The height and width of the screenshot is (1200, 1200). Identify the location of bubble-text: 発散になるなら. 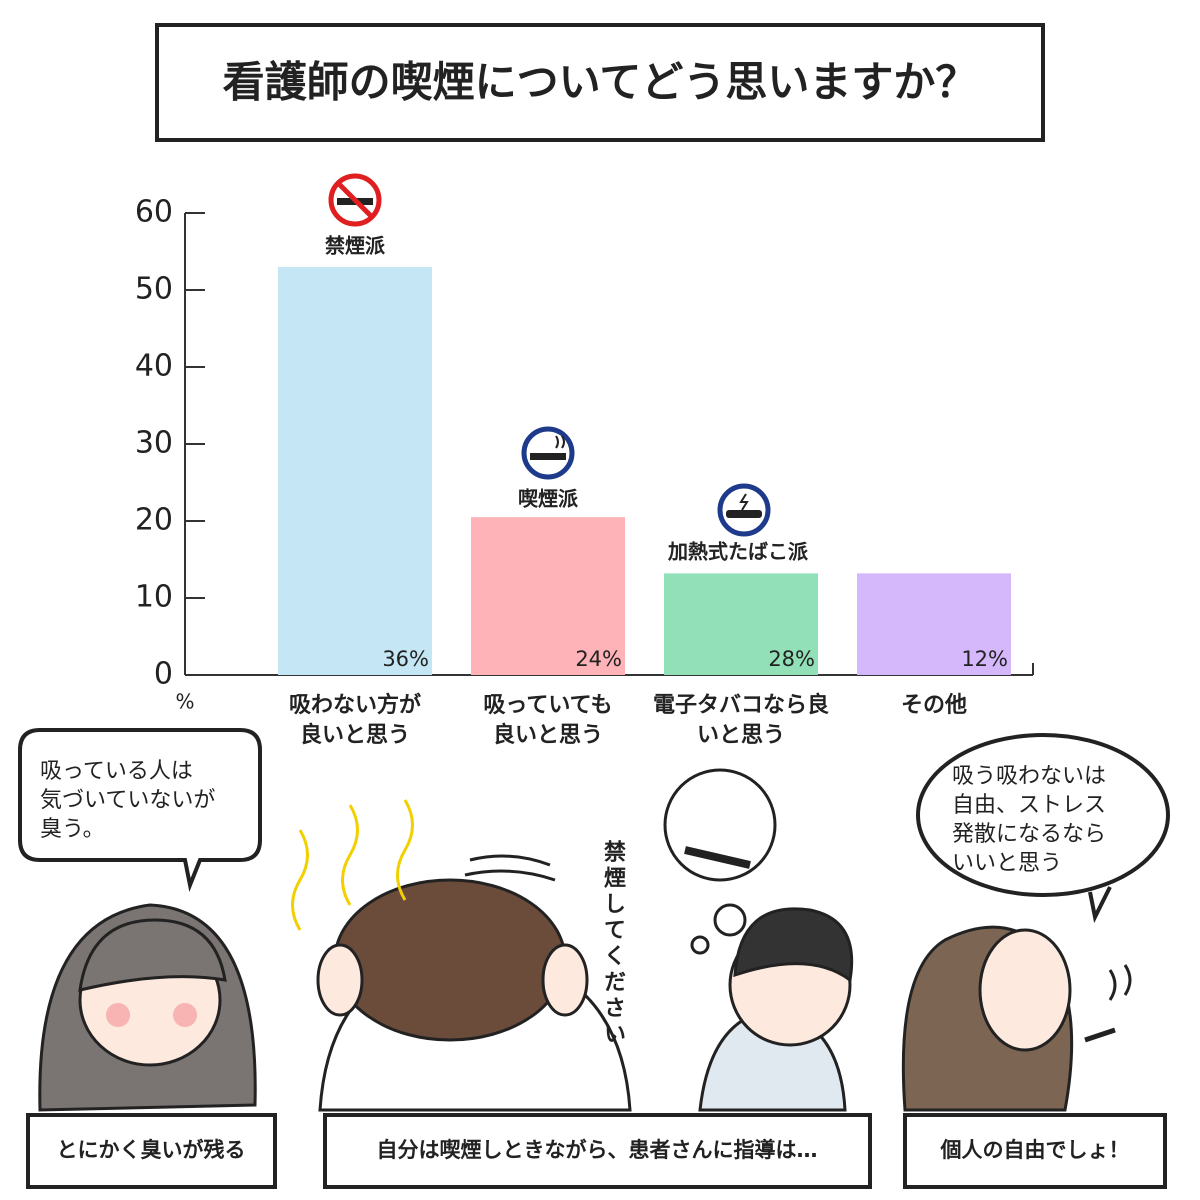
(1029, 834).